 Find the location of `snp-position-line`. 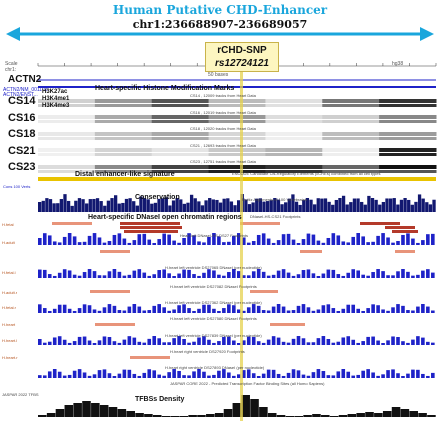

snp-position-line is located at coordinates (241, 246).